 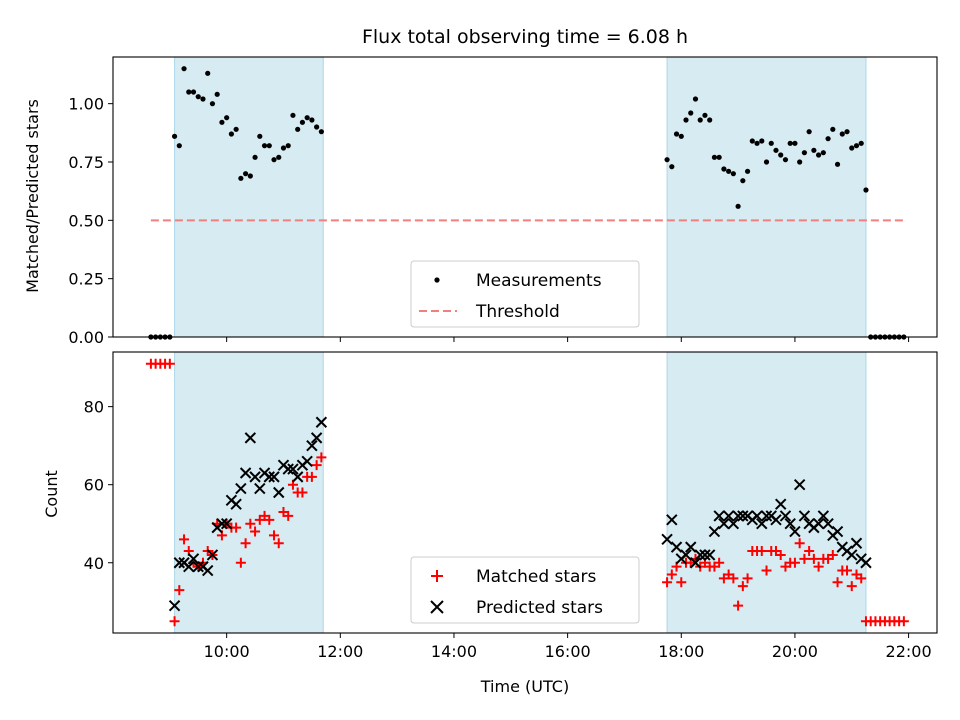 I want to click on x-axis-label: Time (UTC), so click(x=524, y=686).